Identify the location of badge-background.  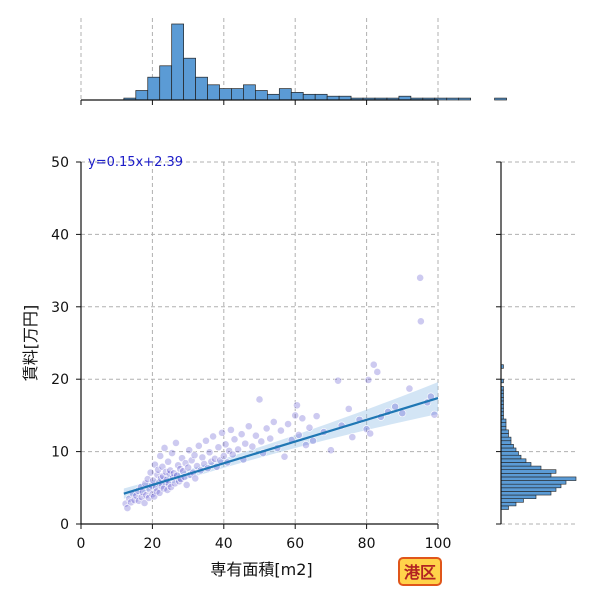
(420, 571).